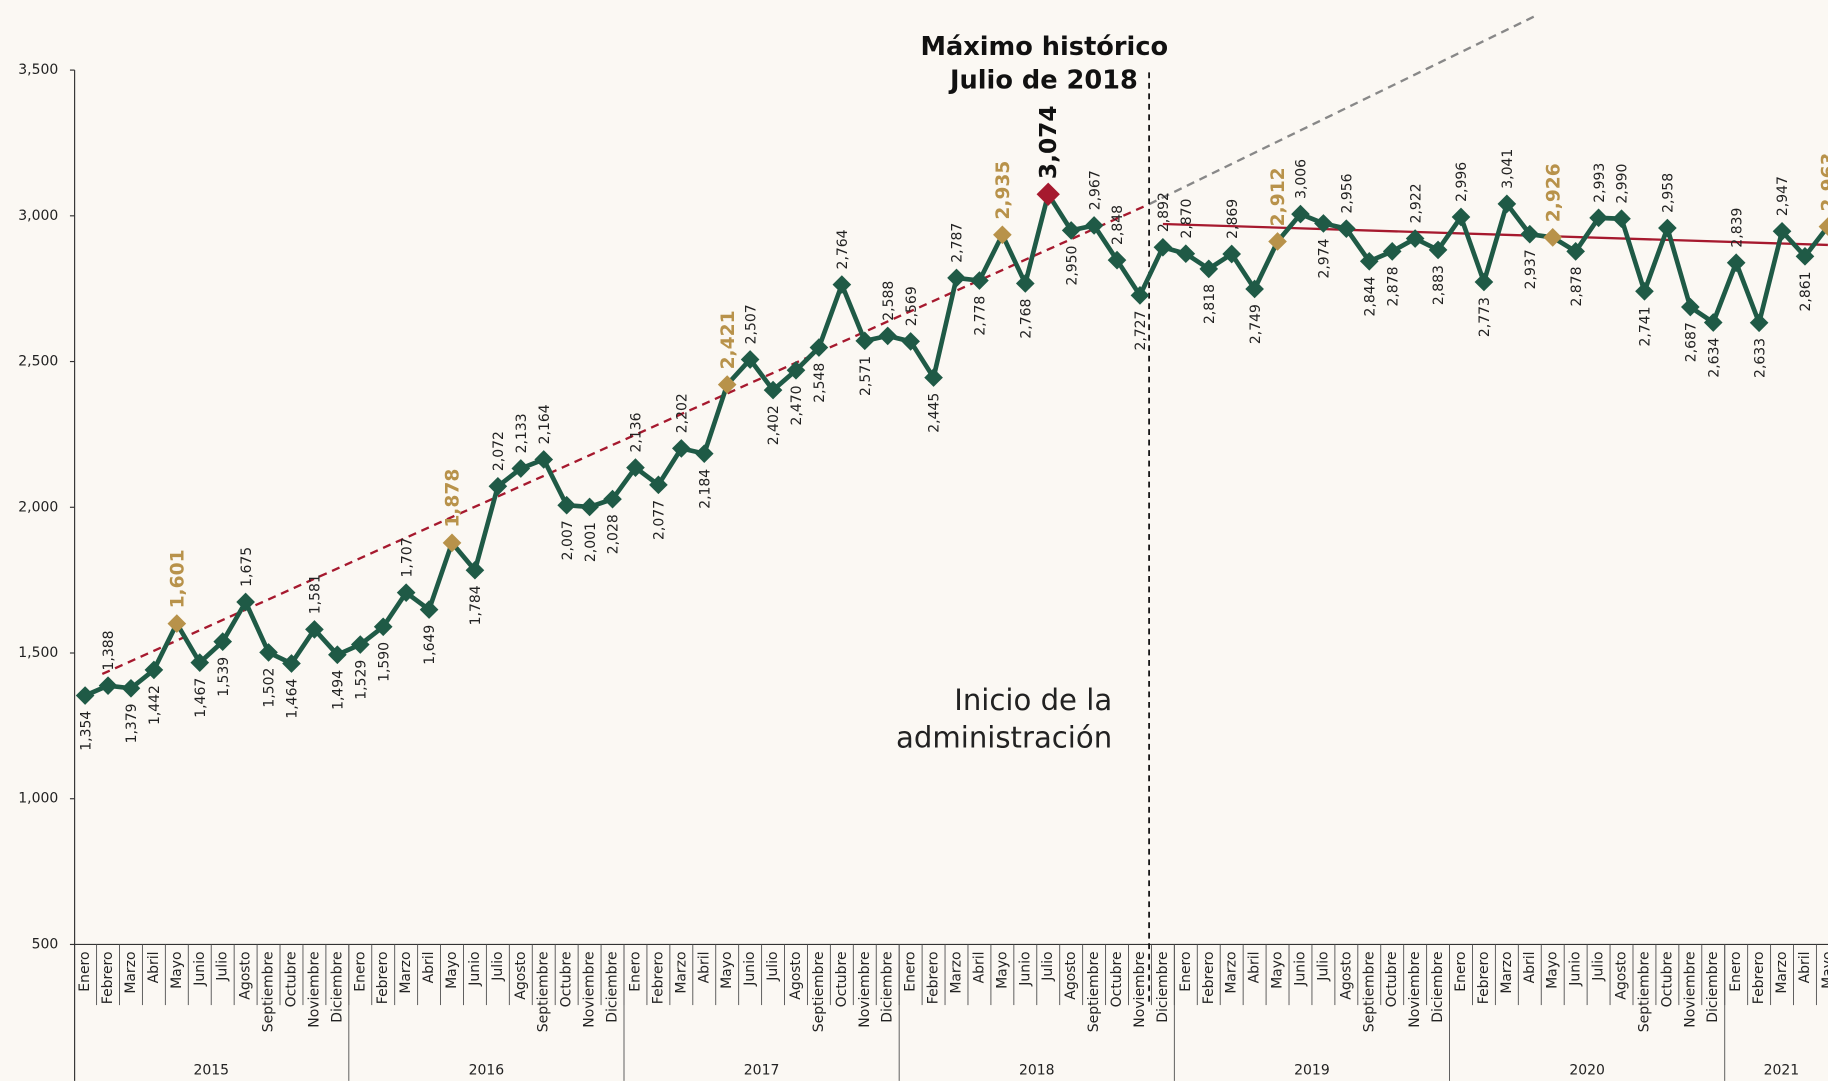  What do you see at coordinates (1782, 1070) in the screenshot?
I see `year-label: 2021` at bounding box center [1782, 1070].